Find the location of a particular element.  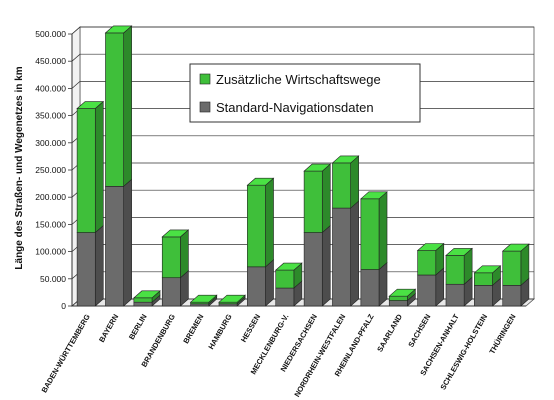

y-tick-label: 150.000 is located at coordinates (50, 224).